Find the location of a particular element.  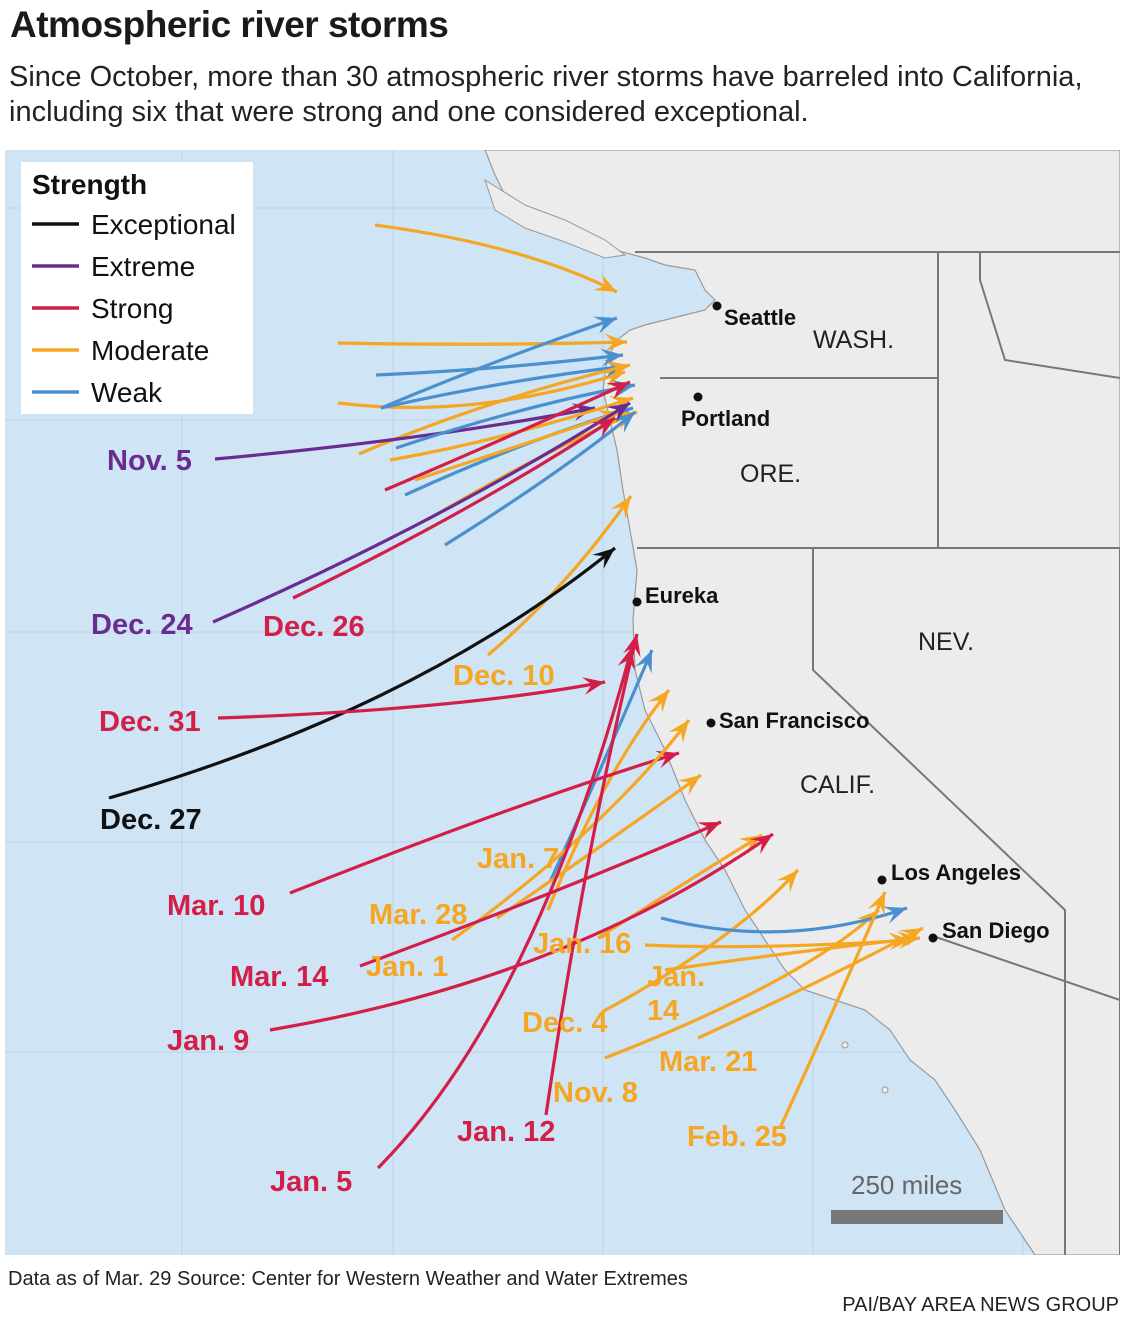

city-label-san-diego: San Diego is located at coordinates (996, 930).